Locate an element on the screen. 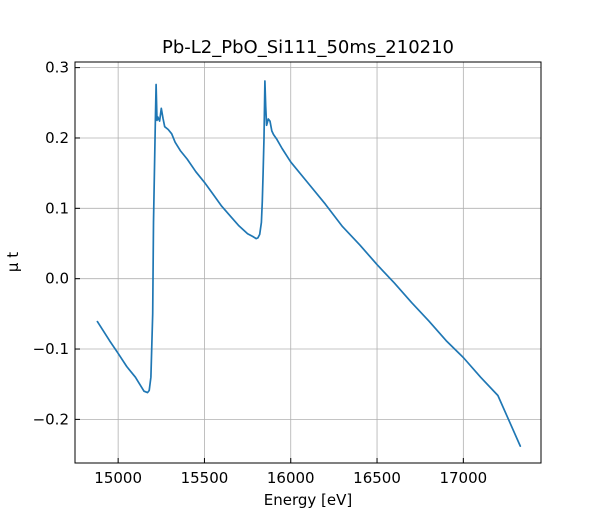 The height and width of the screenshot is (520, 600). x-tick-label: 15000 is located at coordinates (118, 478).